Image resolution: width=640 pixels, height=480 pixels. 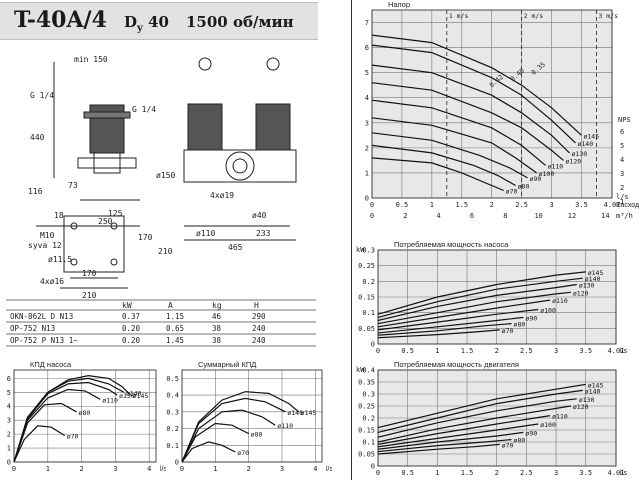 What do you see at coordinates (627, 205) in the screenshot?
I see `x-axis-label: Расход` at bounding box center [627, 205].